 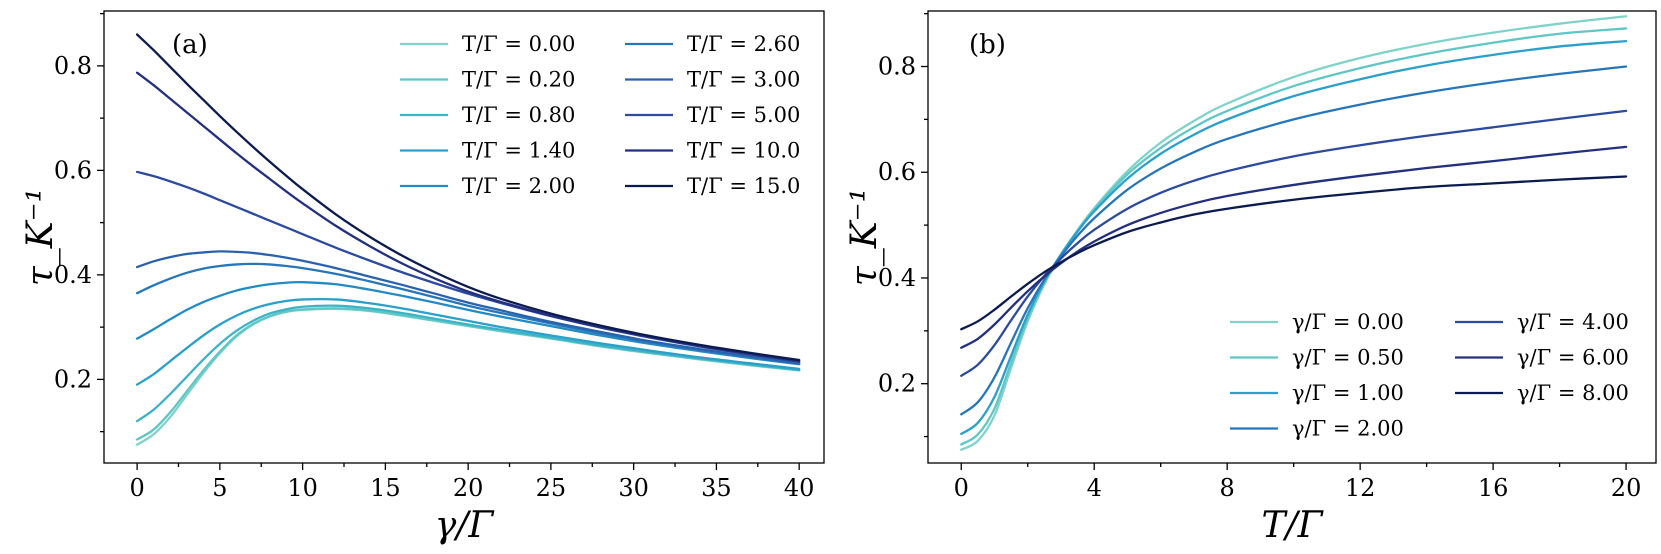 What do you see at coordinates (1094, 488) in the screenshot?
I see `panel-b-xtick-label: 4` at bounding box center [1094, 488].